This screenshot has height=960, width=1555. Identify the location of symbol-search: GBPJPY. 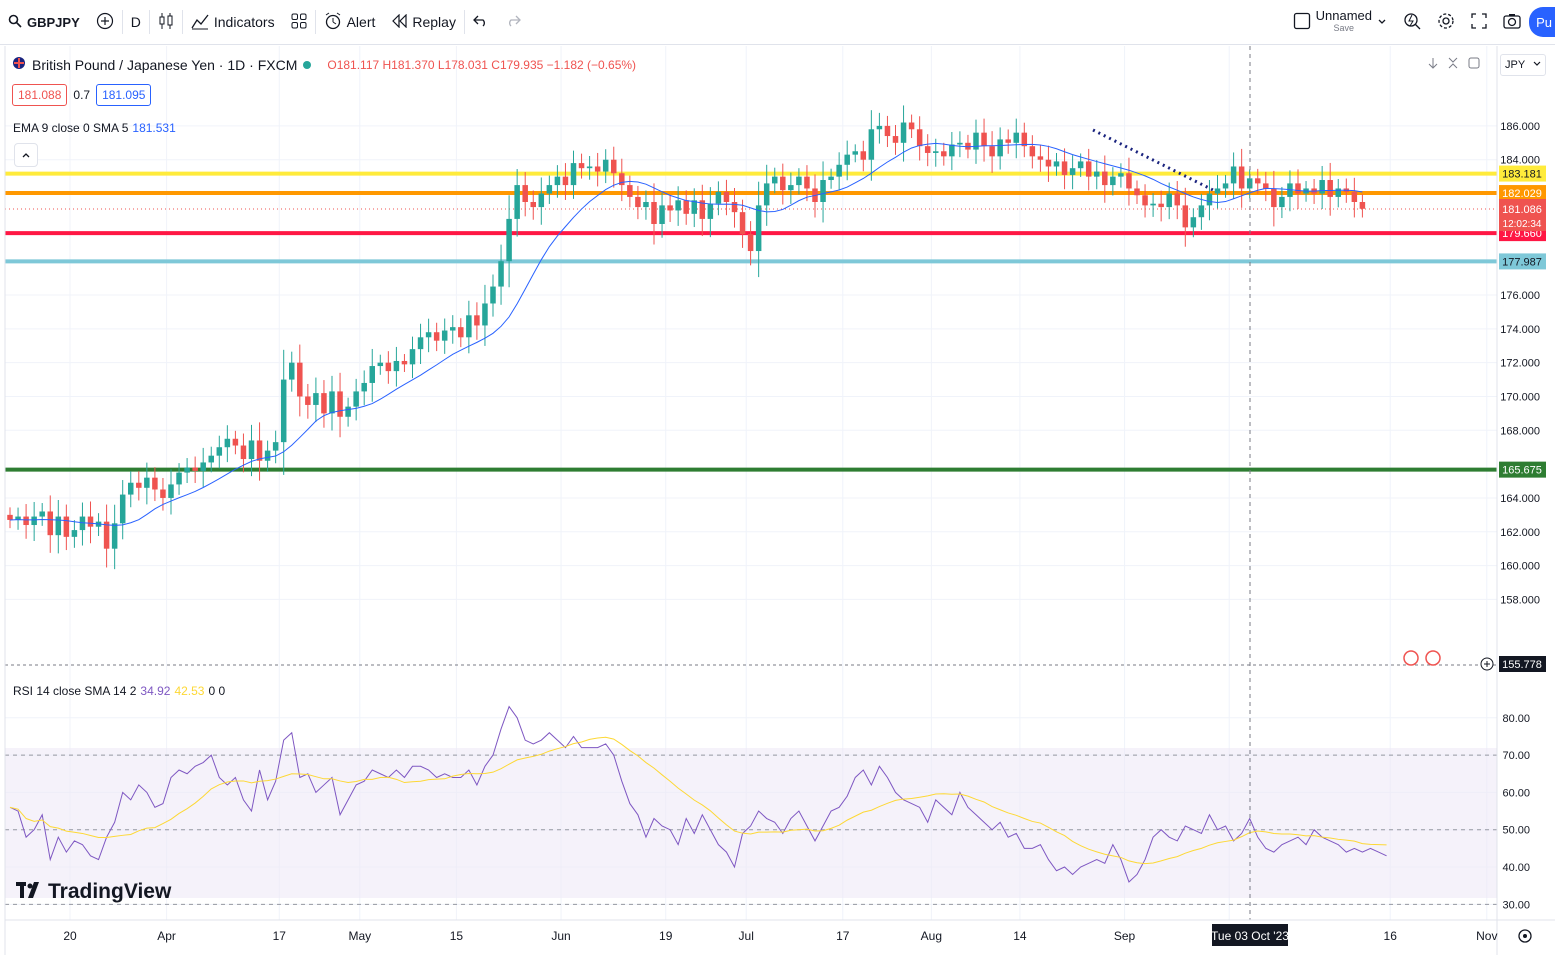
(44, 22).